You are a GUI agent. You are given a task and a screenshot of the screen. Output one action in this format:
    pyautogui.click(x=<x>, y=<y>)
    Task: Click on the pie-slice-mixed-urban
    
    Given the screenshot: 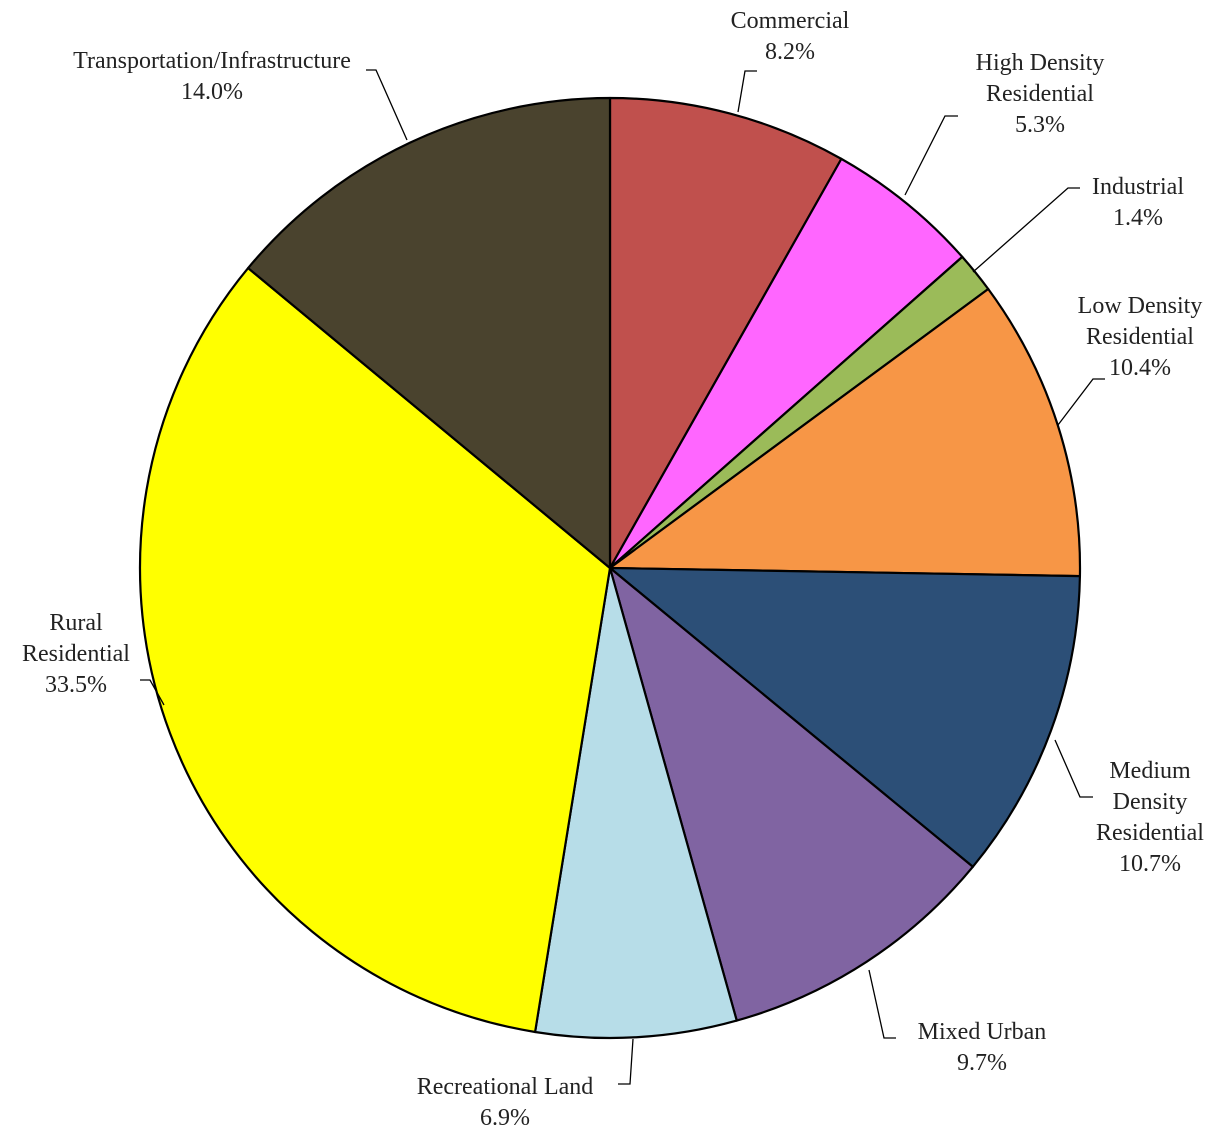 What is the action you would take?
    pyautogui.click(x=791, y=794)
    